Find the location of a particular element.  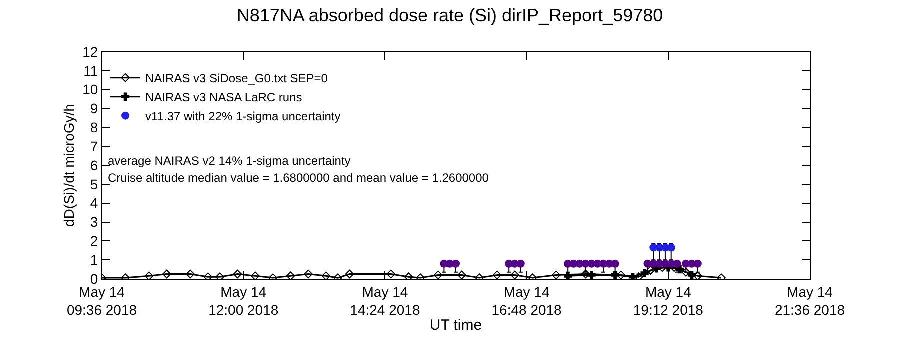

y-tick-label: 2 is located at coordinates (94, 241).